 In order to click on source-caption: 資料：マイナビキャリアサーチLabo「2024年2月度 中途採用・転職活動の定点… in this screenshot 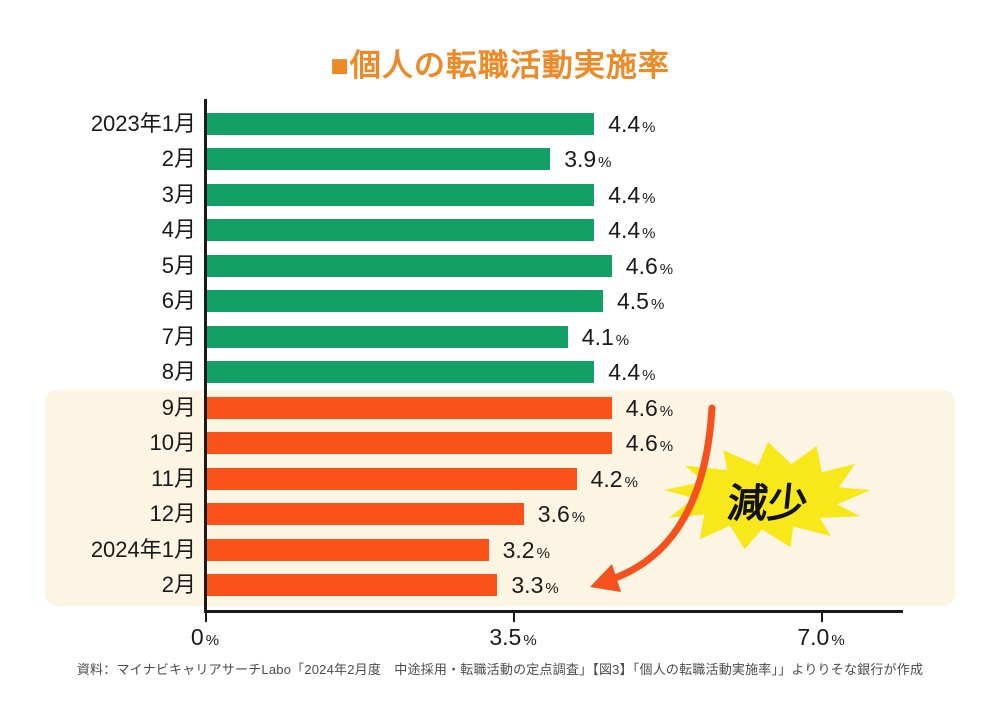, I will do `click(500, 669)`.